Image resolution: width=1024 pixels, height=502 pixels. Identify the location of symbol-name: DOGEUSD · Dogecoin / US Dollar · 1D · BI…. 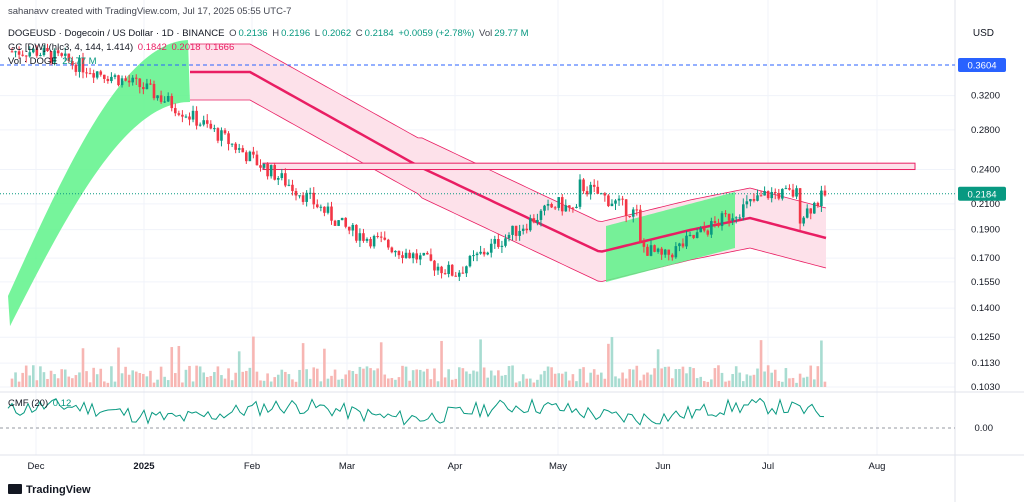
(116, 33).